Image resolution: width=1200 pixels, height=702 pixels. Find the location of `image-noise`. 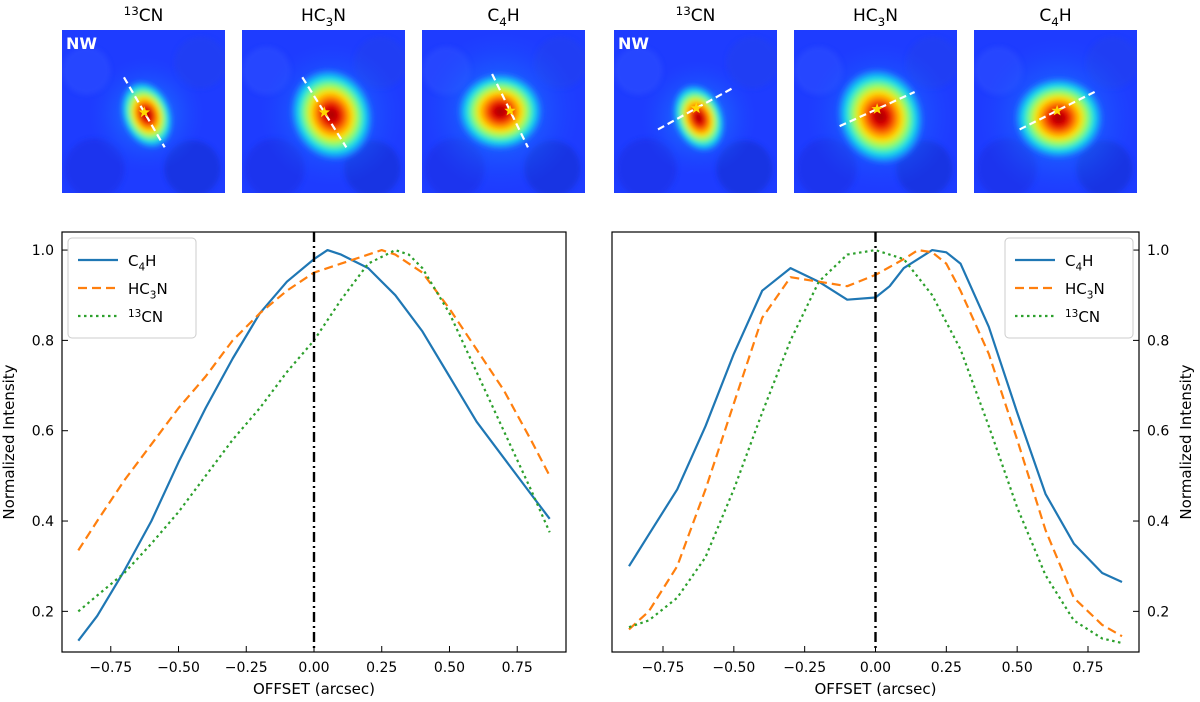

image-noise is located at coordinates (751, 62).